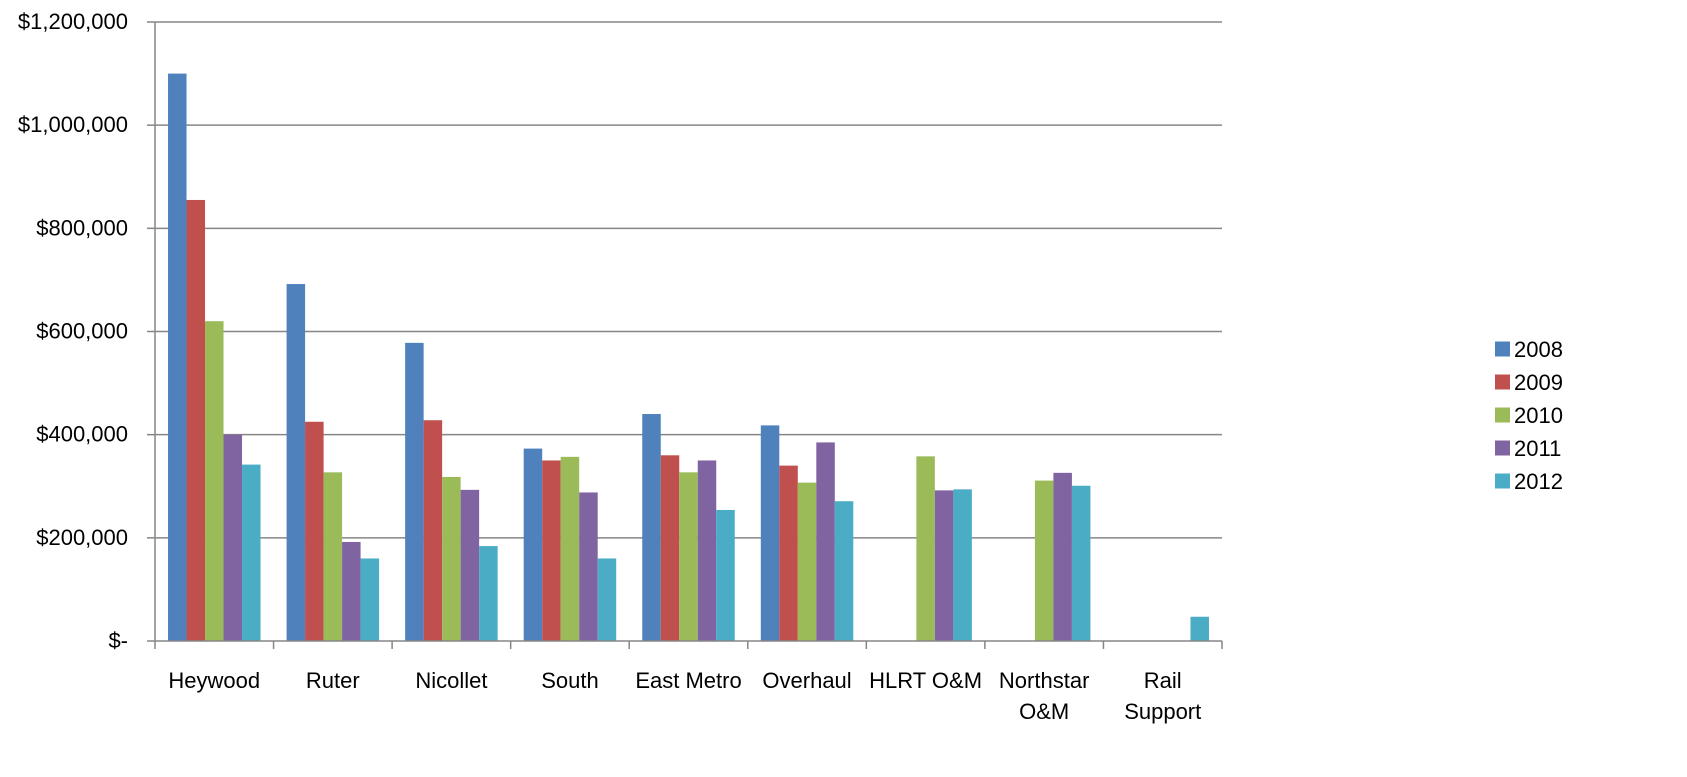  What do you see at coordinates (82, 434) in the screenshot?
I see `y-tick-label: $400,000` at bounding box center [82, 434].